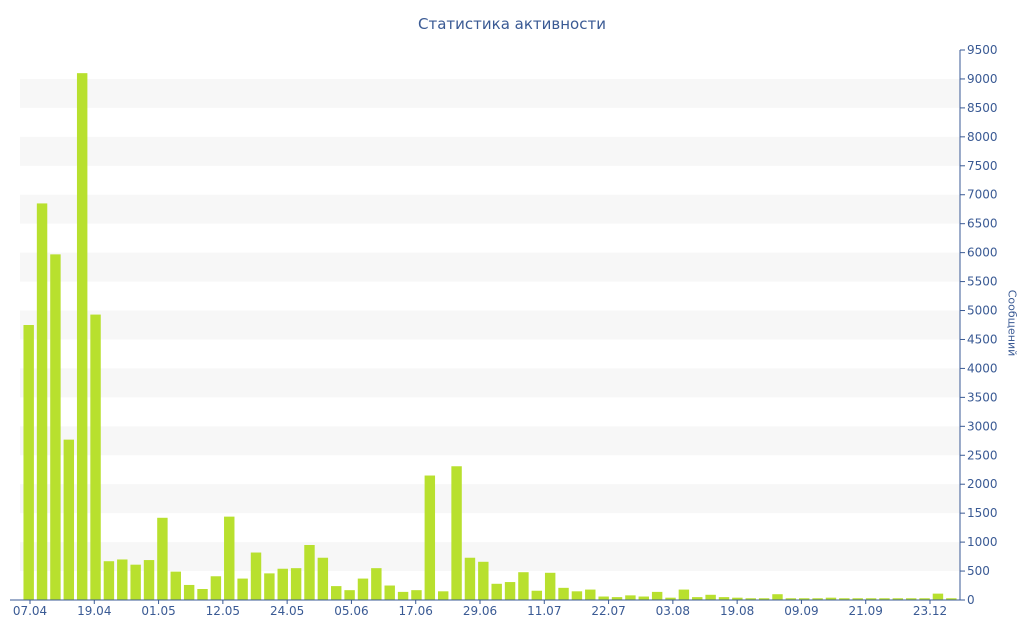 The image size is (1024, 640). I want to click on y-tick-label: 6500, so click(982, 224).